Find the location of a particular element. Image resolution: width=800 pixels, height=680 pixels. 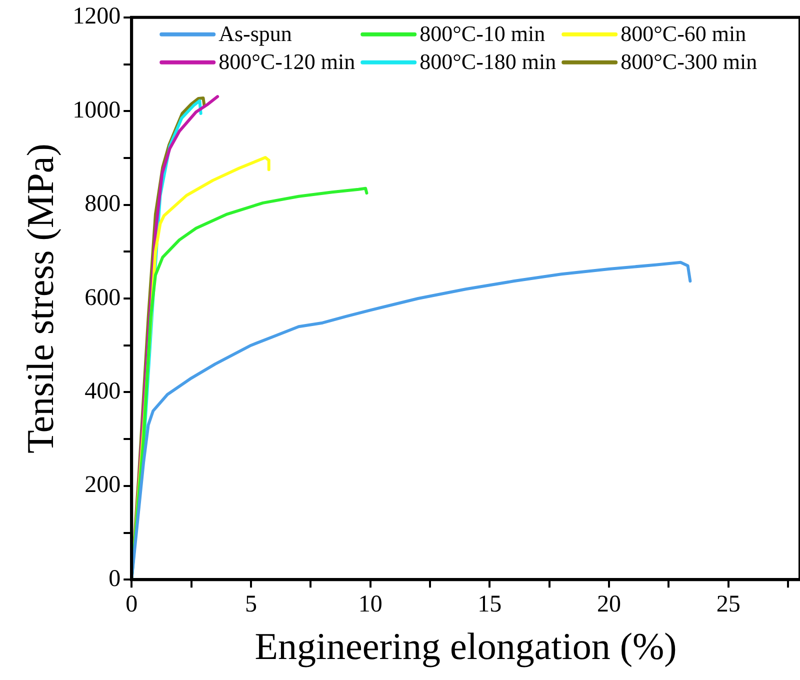

x-tick-label: 5 is located at coordinates (250, 604).